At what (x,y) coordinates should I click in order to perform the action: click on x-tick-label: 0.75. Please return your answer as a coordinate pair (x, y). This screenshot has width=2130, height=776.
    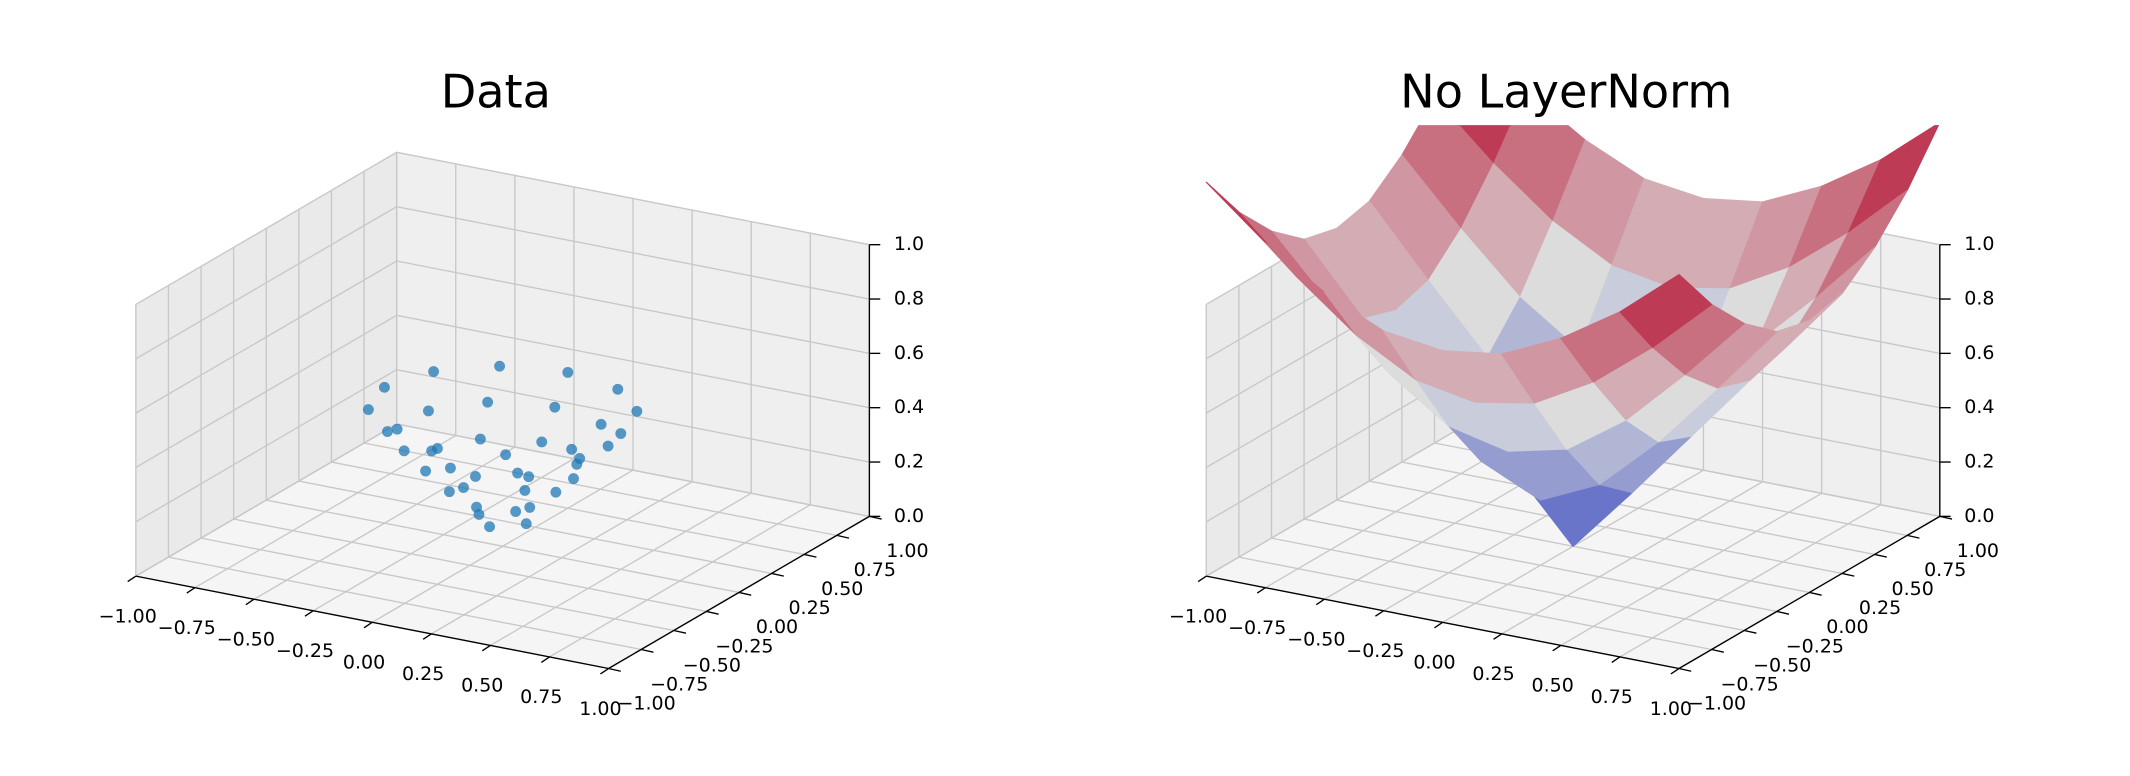
    Looking at the image, I should click on (541, 697).